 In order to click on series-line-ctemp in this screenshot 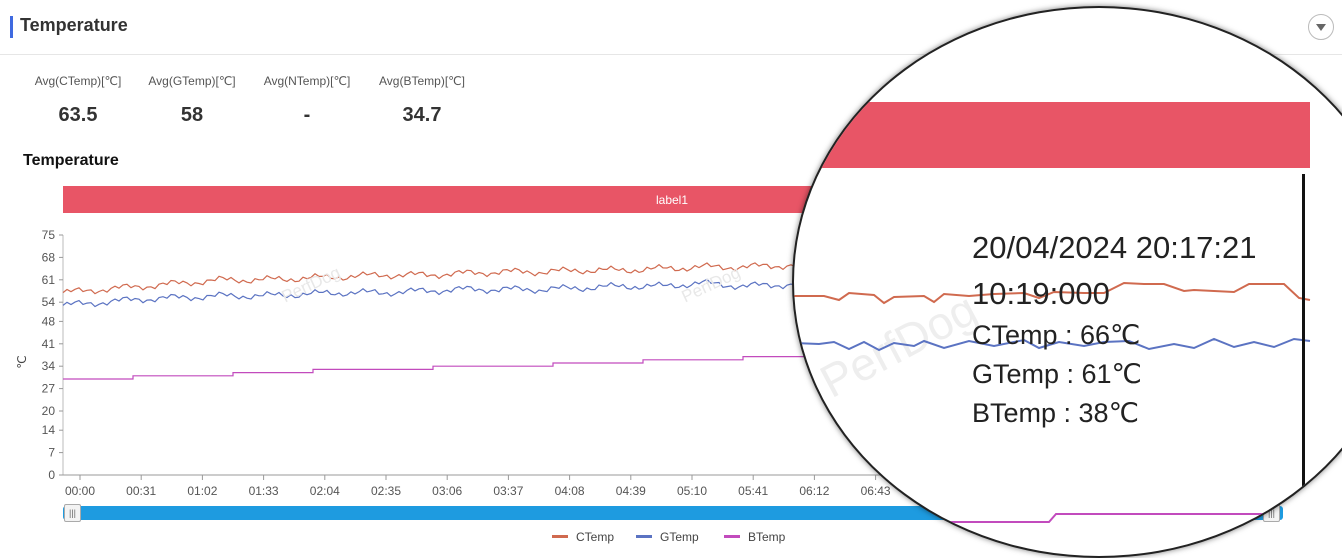, I will do `click(463, 278)`.